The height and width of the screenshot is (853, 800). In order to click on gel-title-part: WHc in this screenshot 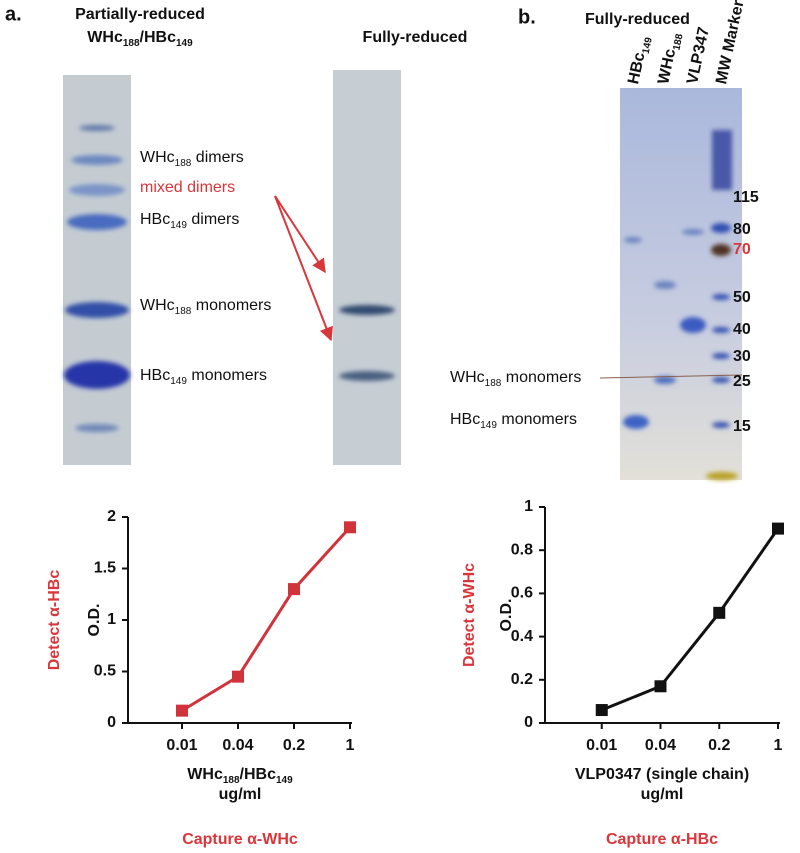, I will do `click(105, 37)`.